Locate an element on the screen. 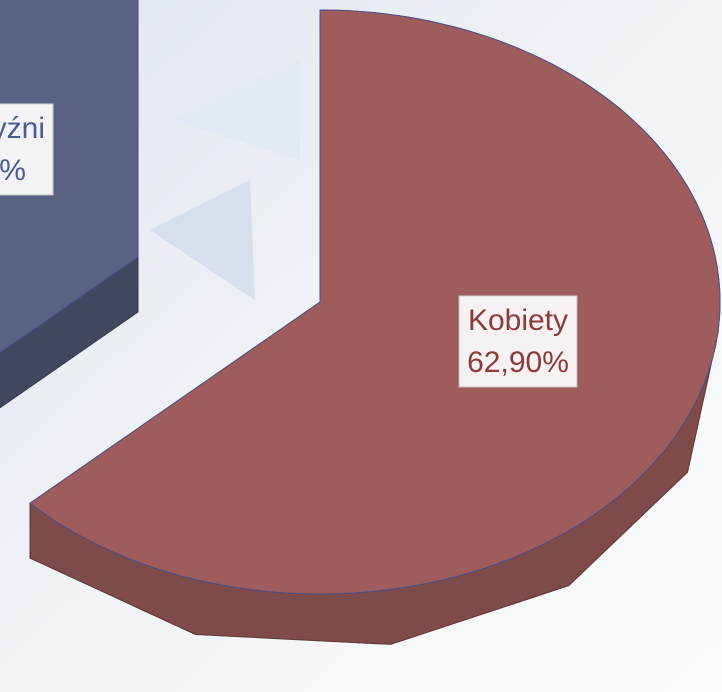 The image size is (722, 692). label-value: 37,10% is located at coordinates (13, 170).